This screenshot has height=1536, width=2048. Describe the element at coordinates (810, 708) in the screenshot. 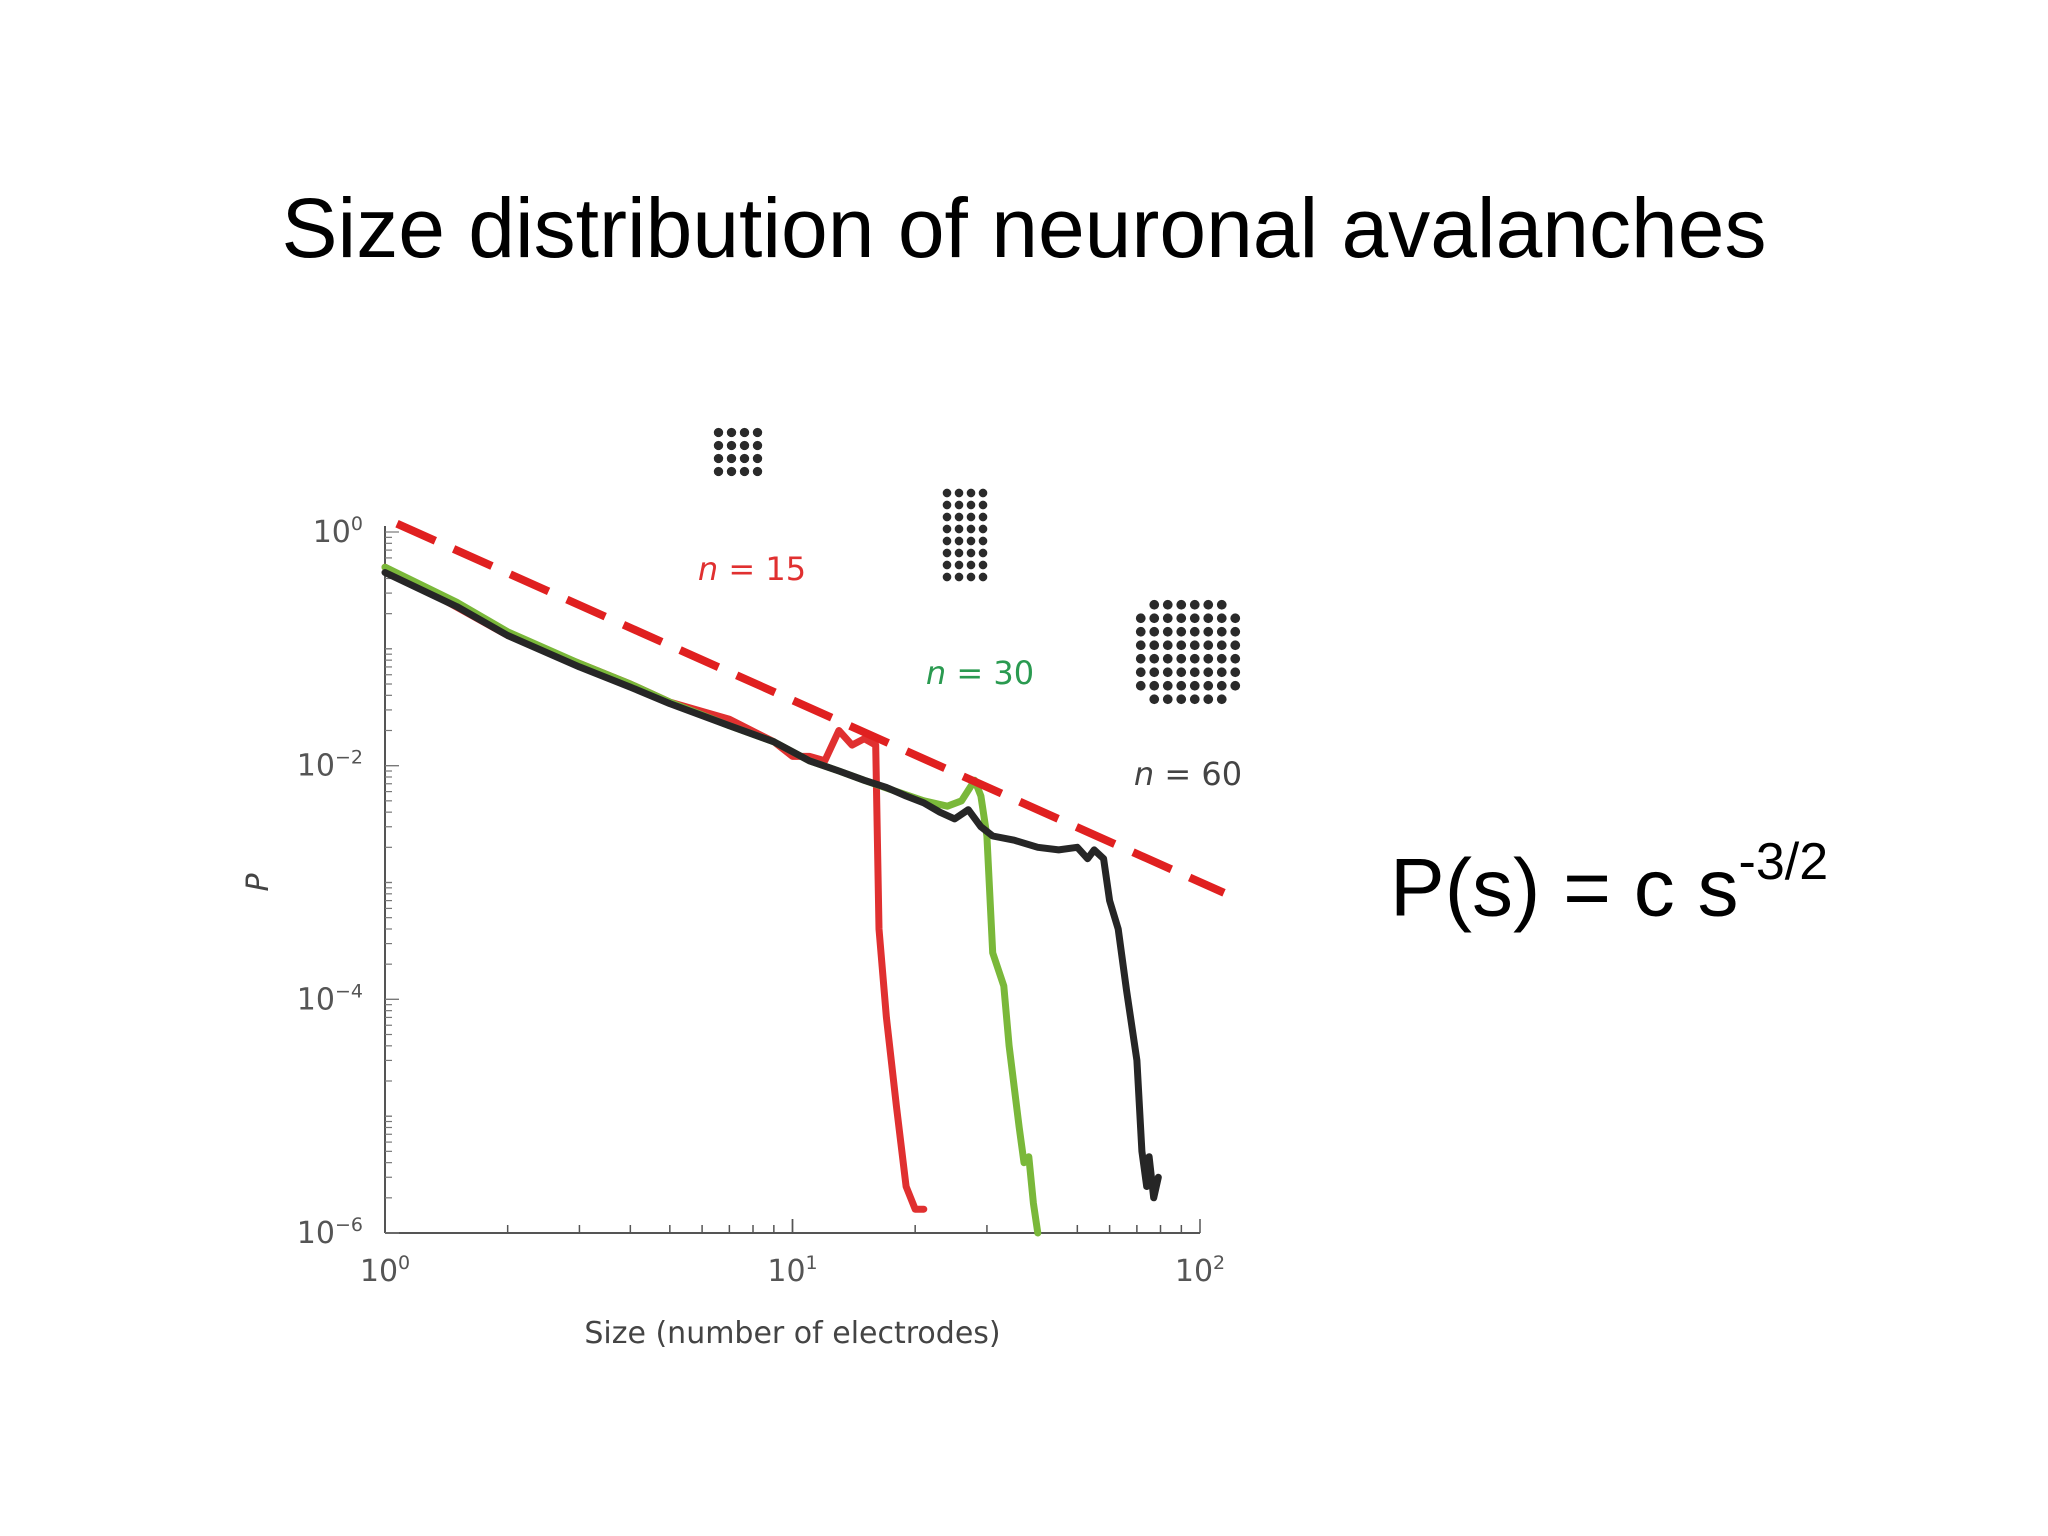

I see `power-law-reference-line` at that location.